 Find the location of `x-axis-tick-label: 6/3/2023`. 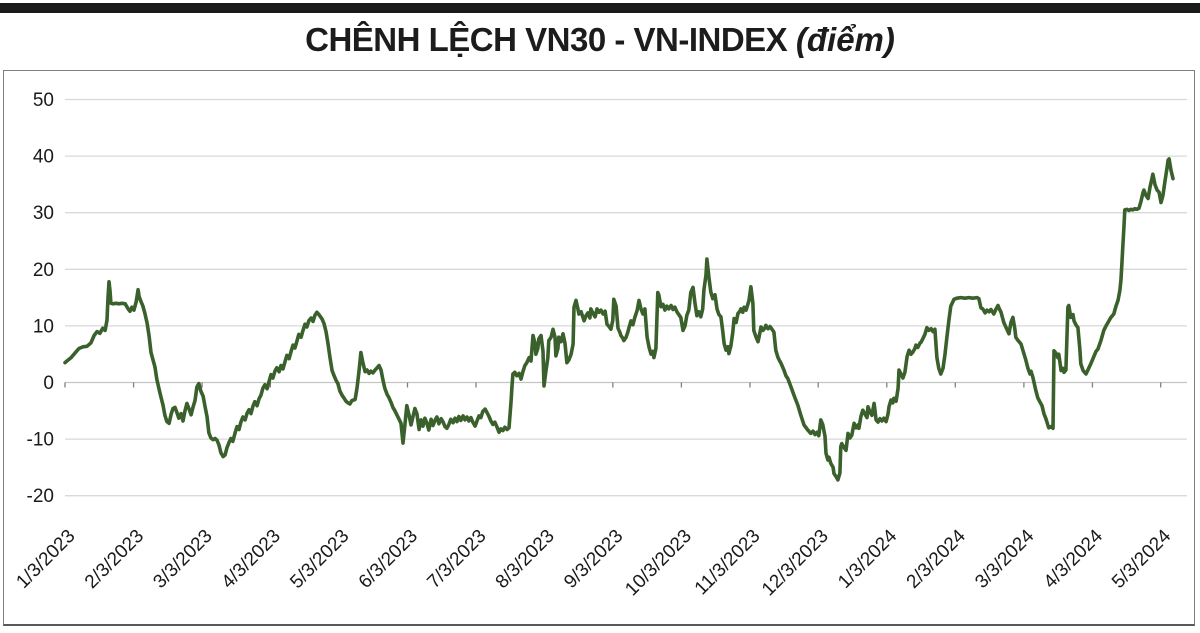

x-axis-tick-label: 6/3/2023 is located at coordinates (388, 559).